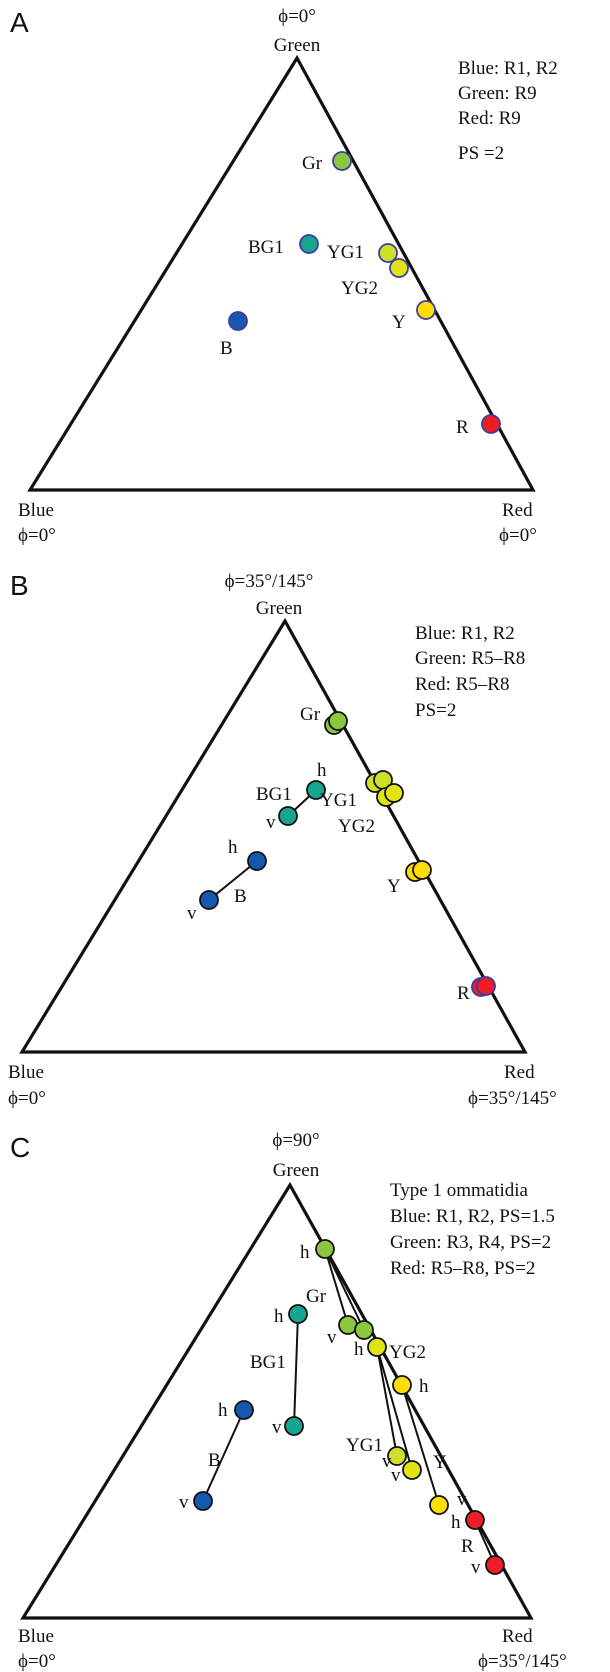 This screenshot has height=1672, width=610. What do you see at coordinates (37, 535) in the screenshot?
I see `panel-a-blue-phi: ϕ=0°` at bounding box center [37, 535].